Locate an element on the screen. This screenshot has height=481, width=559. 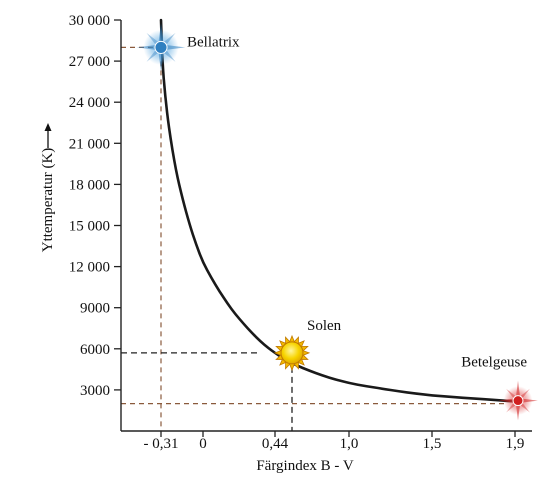
x-ticks: - 0,31 0 0,44 1,0 1,5 1,9 is located at coordinates (334, 441).